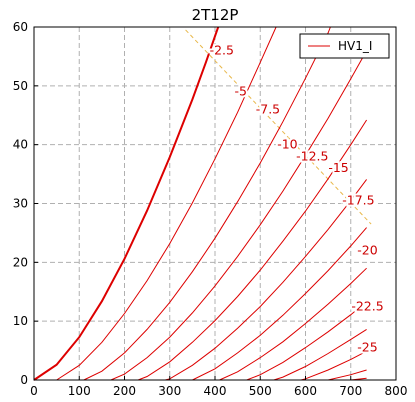 This screenshot has height=402, width=415. What do you see at coordinates (305, 391) in the screenshot?
I see `x-tick-label: 600` at bounding box center [305, 391].